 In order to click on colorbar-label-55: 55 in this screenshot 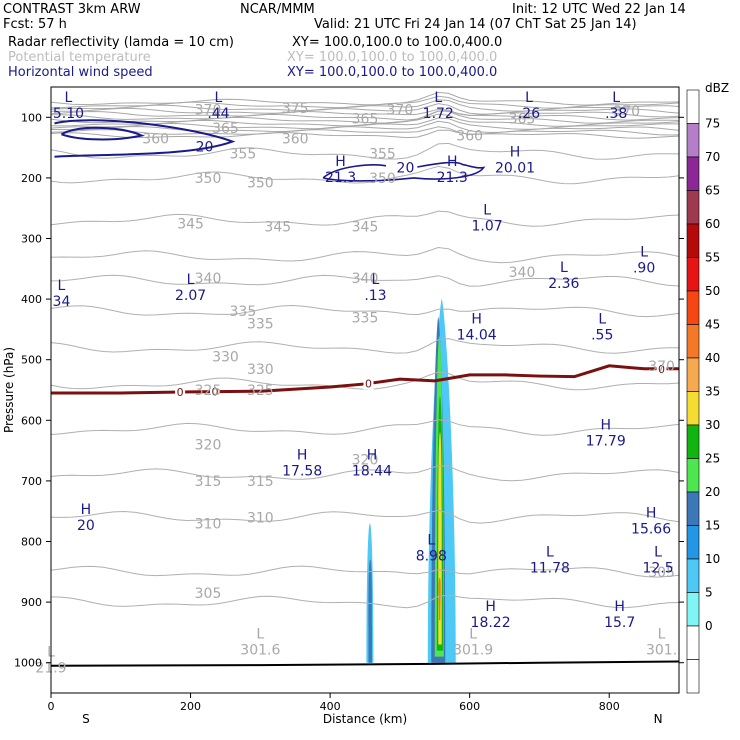, I will do `click(712, 258)`.